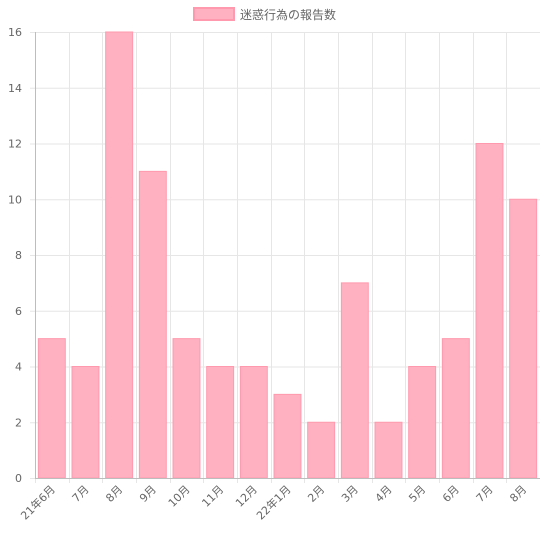 This screenshot has width=540, height=540. What do you see at coordinates (38, 502) in the screenshot?
I see `x-tick-label: 21年6月` at bounding box center [38, 502].